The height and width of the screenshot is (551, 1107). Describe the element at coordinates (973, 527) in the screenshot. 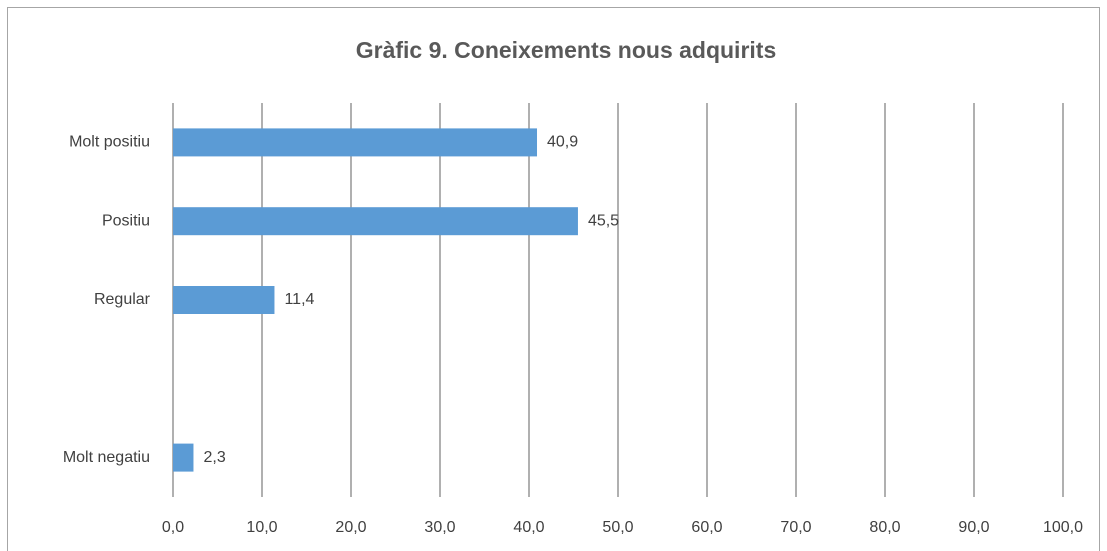

I see `x-tick-label: 90,0` at that location.